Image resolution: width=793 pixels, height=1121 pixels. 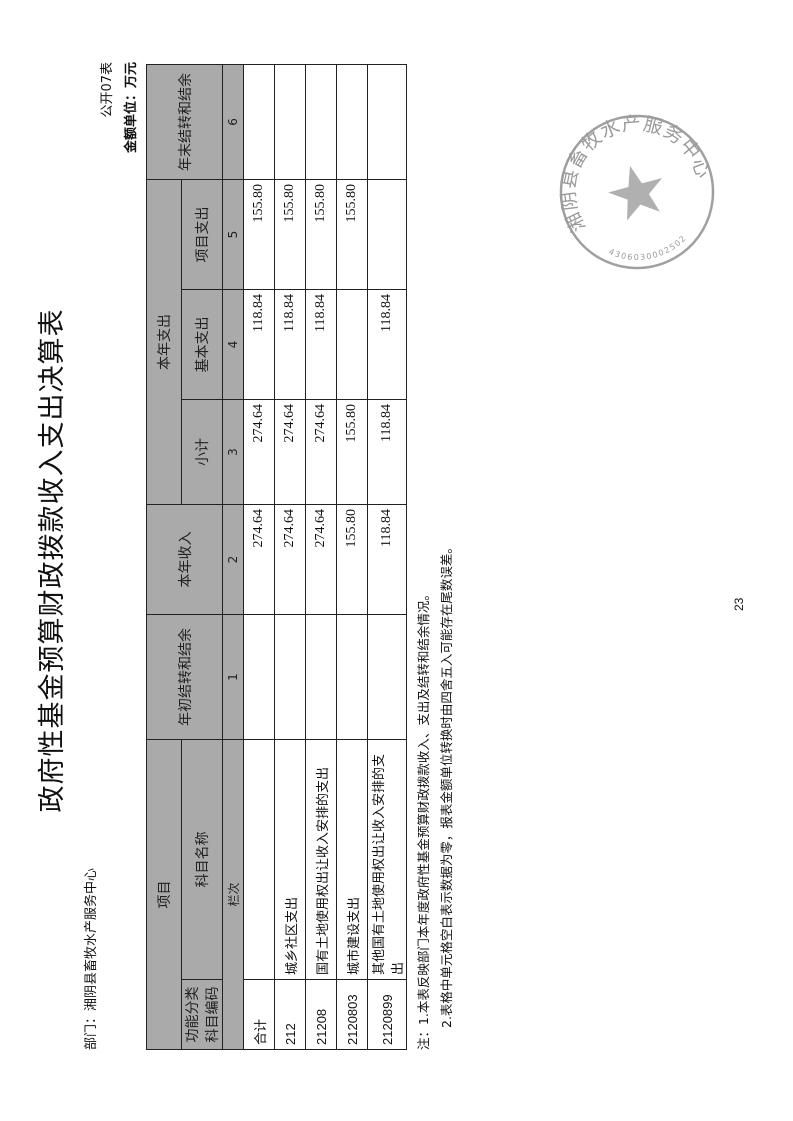 What do you see at coordinates (446, 784) in the screenshot?
I see `note-2: 2.表格中单元格空白表示数据为零，报表金额单位转换时由四舍五入可能存在尾数误差。` at bounding box center [446, 784].